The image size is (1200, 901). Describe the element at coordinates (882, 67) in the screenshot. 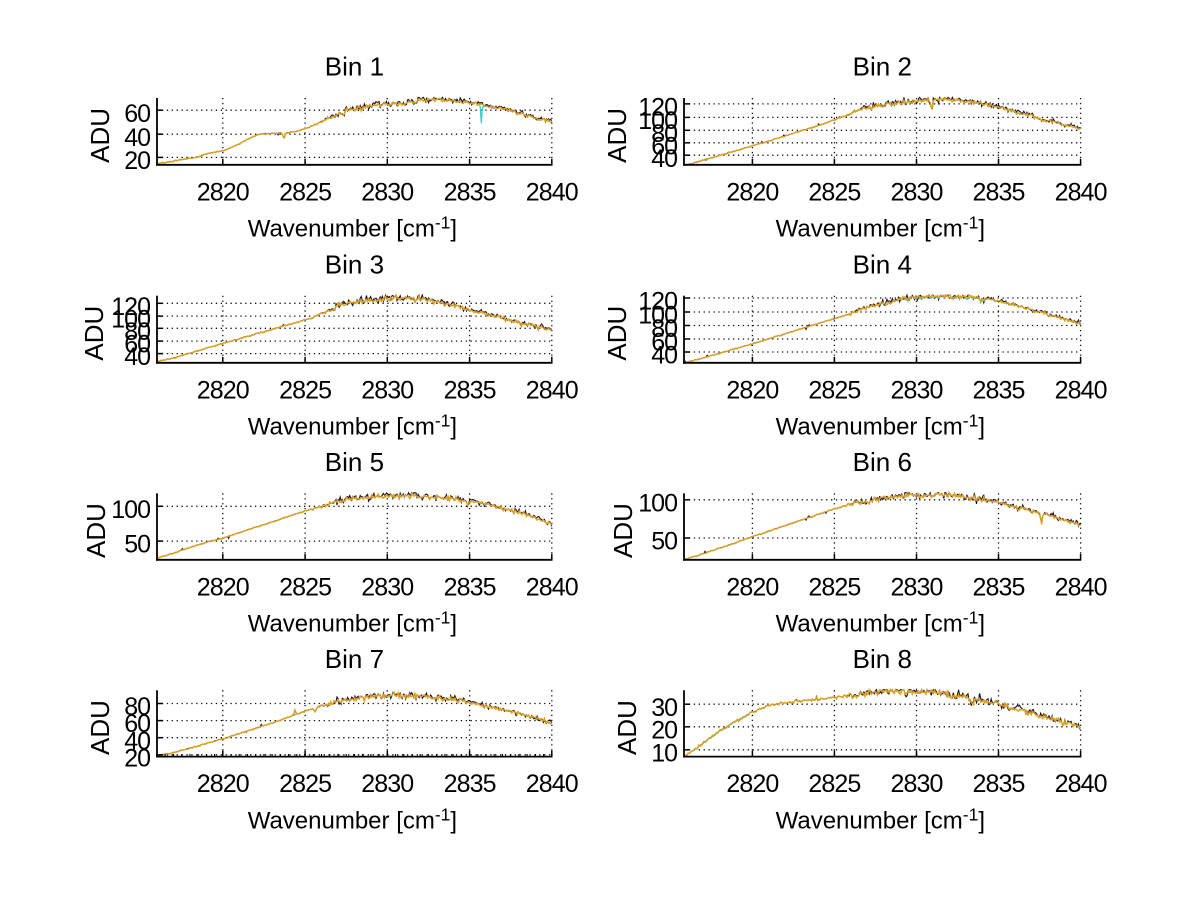

I see `svg-text: Bin 2` at that location.